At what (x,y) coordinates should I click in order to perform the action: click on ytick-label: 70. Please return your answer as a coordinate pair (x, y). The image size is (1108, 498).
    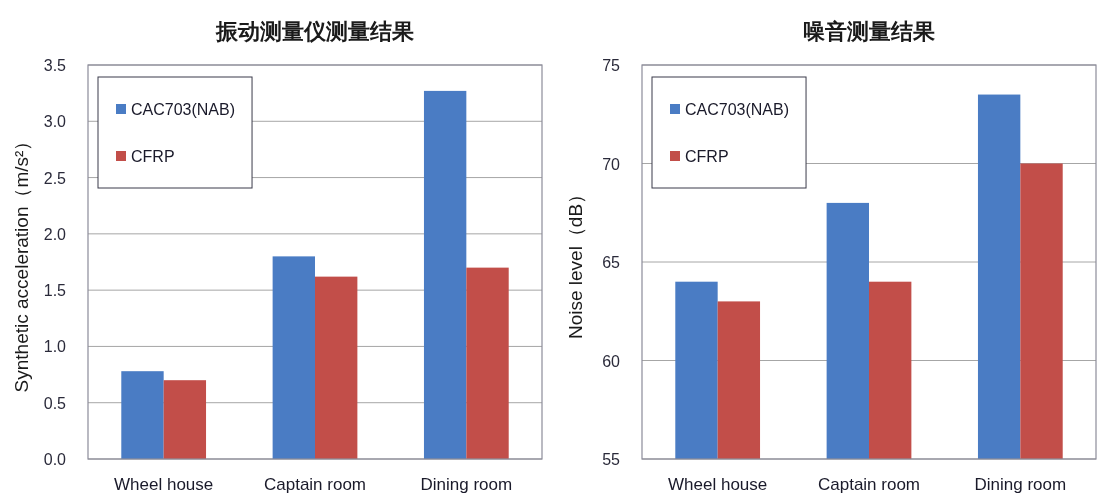
    Looking at the image, I should click on (611, 164).